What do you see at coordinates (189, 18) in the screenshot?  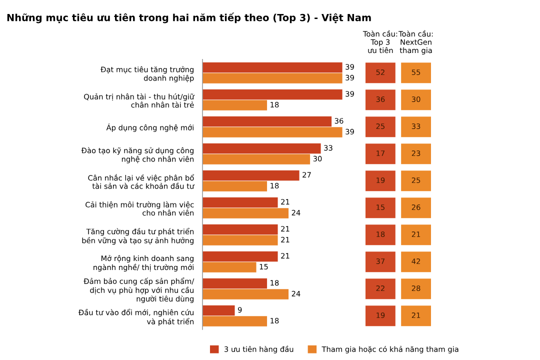 I see `chart-title: Những mục tiêu ưu tiên trong hai năm tiếp theo (Top 3) - Việt Nam` at bounding box center [189, 18].